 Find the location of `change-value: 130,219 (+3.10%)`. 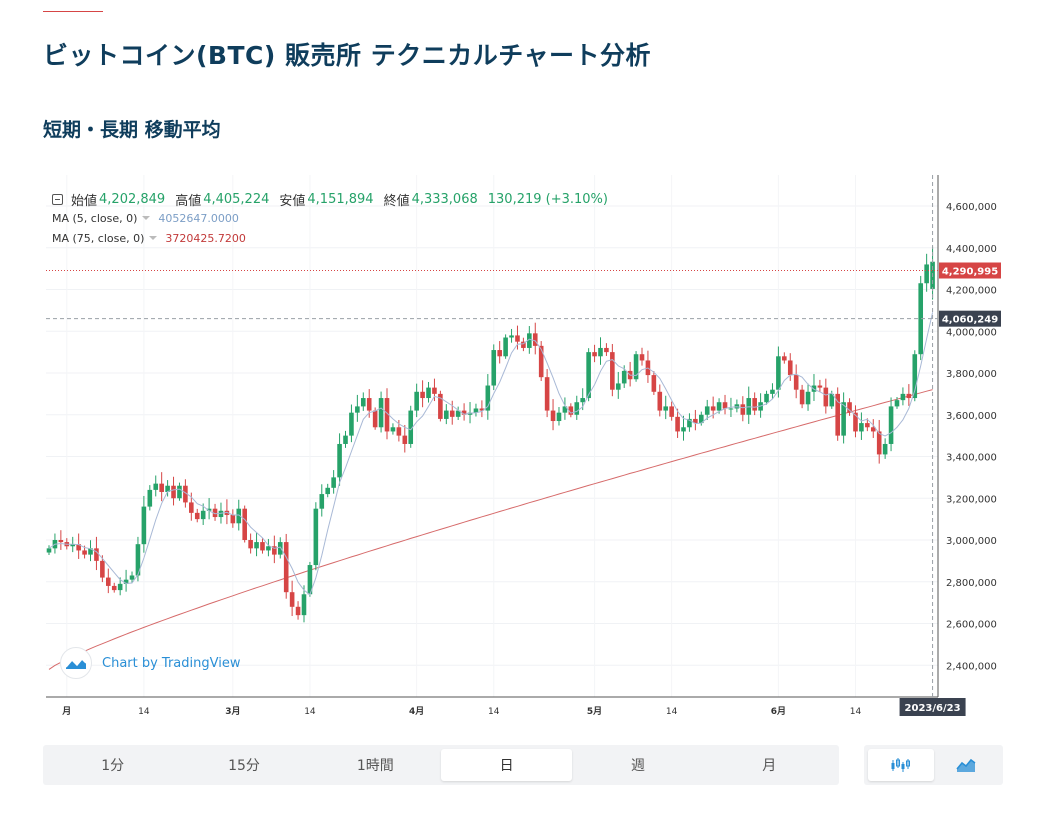

change-value: 130,219 (+3.10%) is located at coordinates (547, 199).